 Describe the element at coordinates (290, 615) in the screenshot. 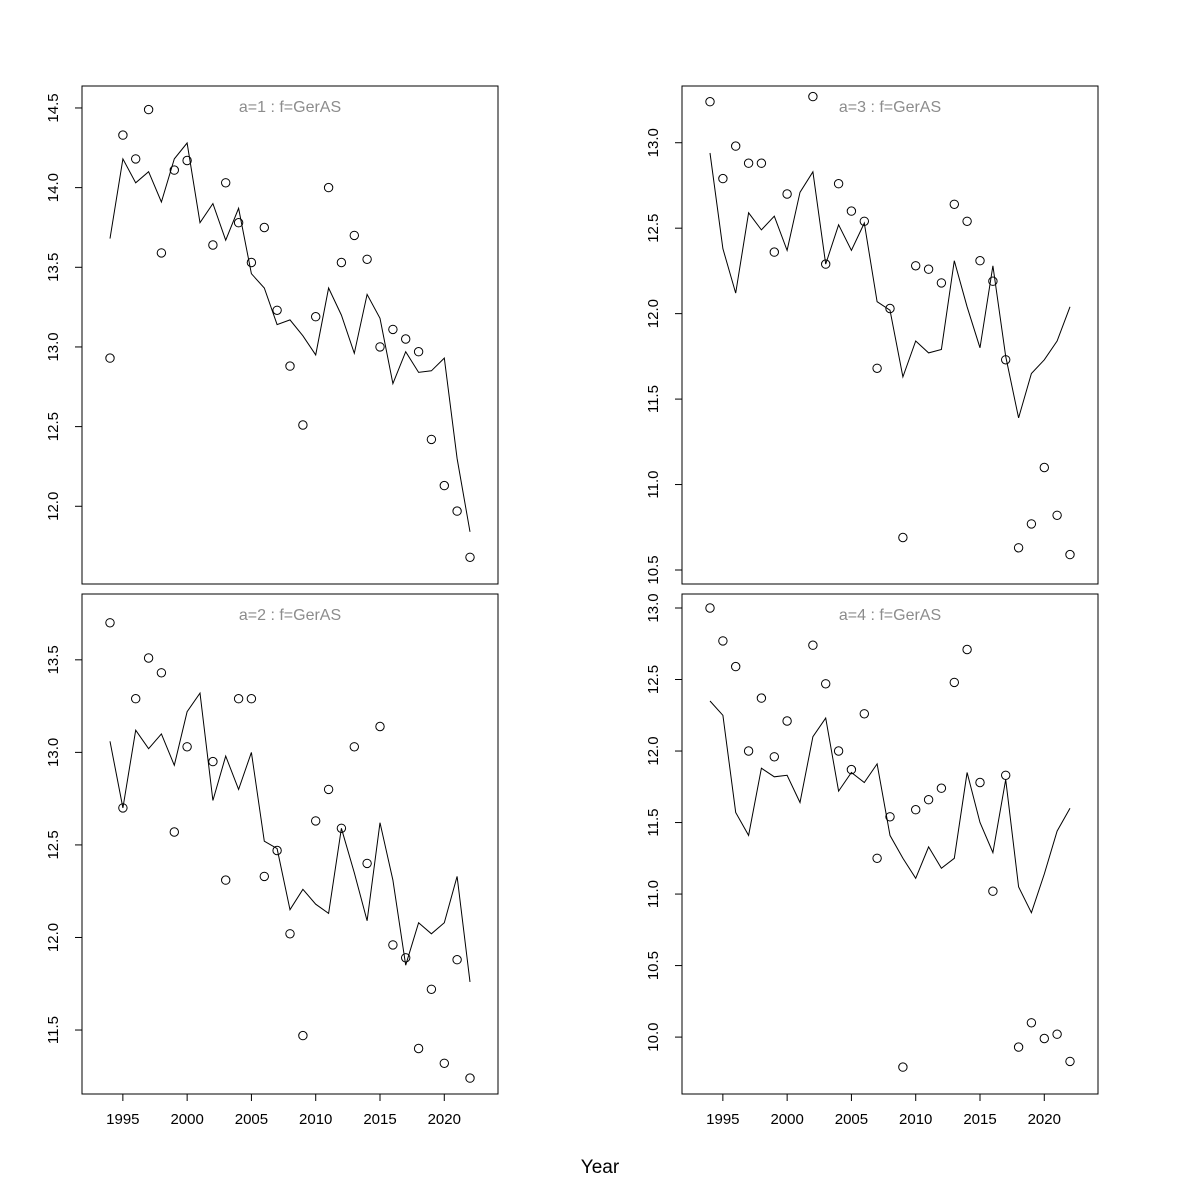

I see `panel-title: a=2 : f=GerAS` at that location.